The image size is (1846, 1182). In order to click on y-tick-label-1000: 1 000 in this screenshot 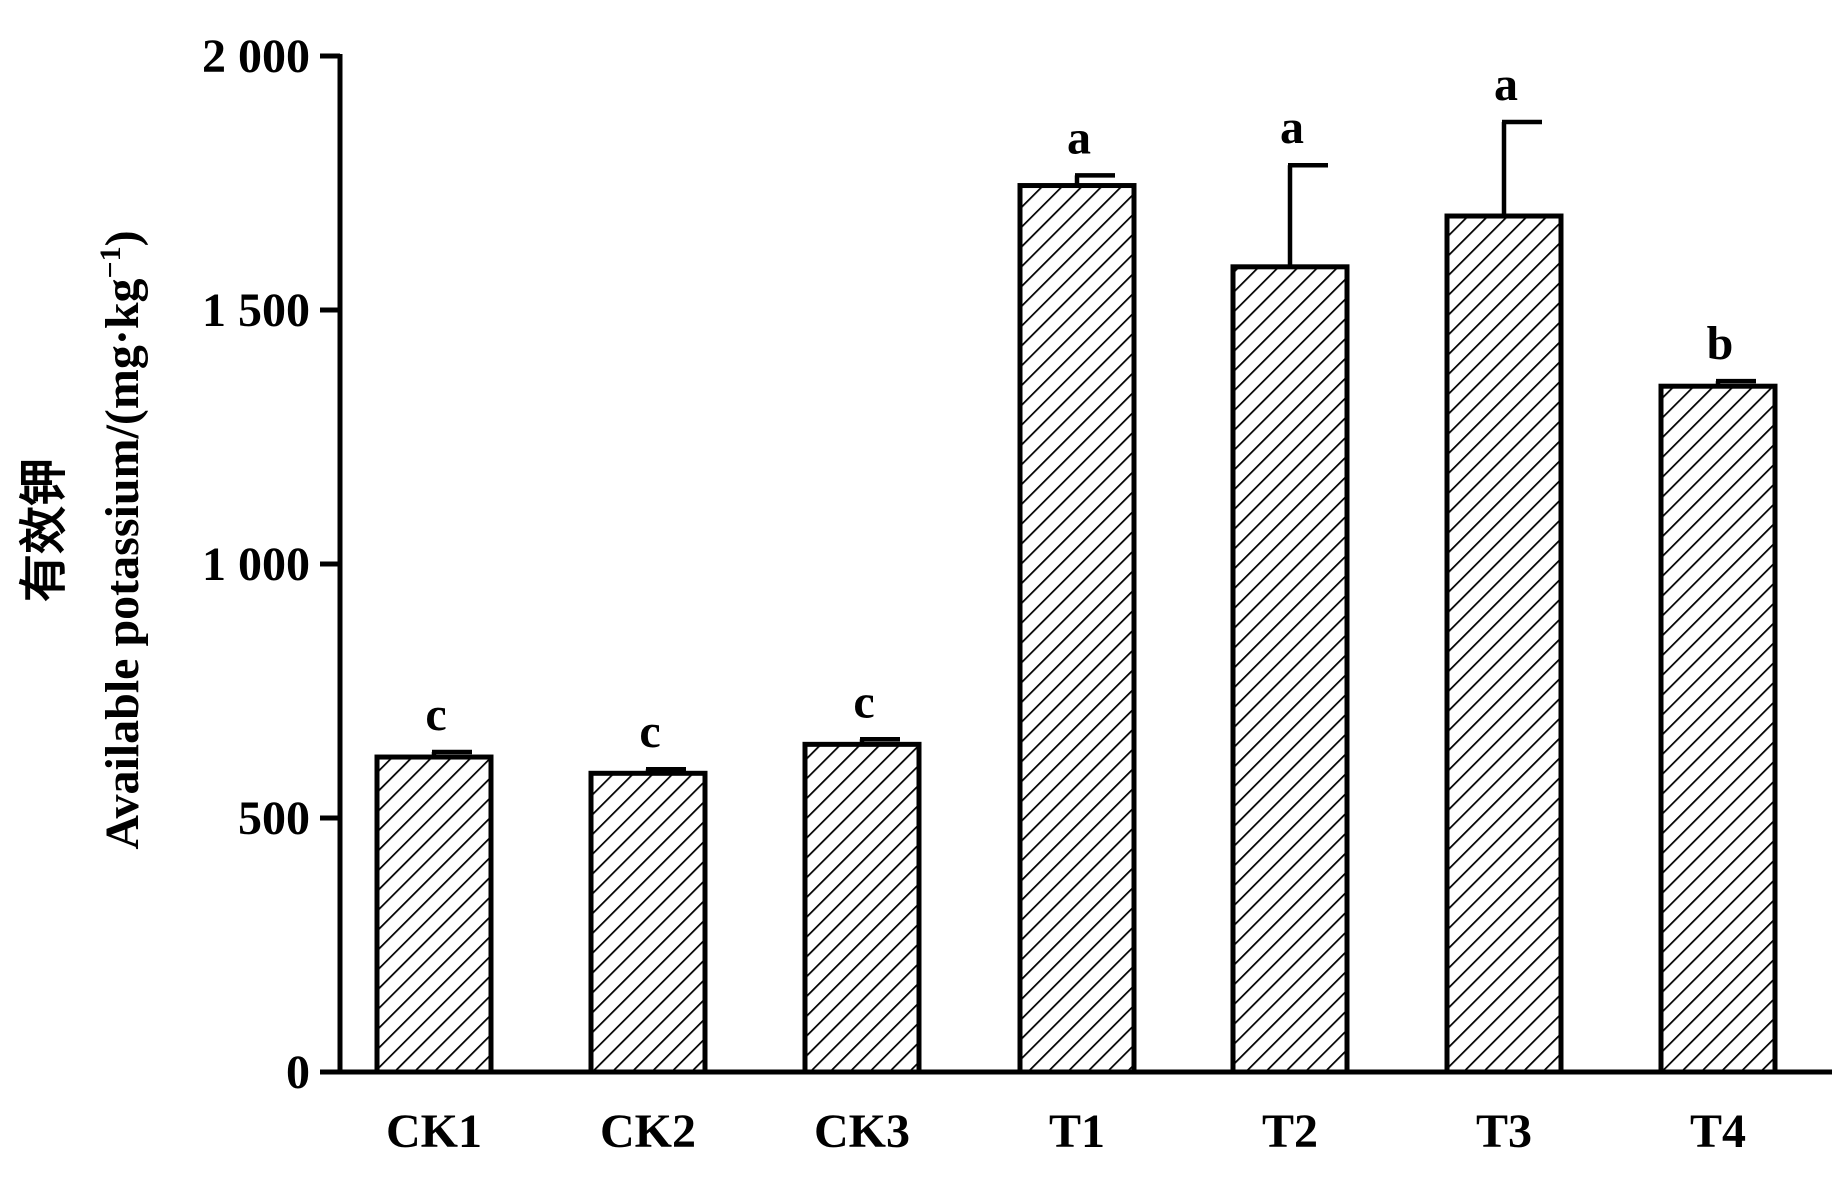, I will do `click(256, 564)`.